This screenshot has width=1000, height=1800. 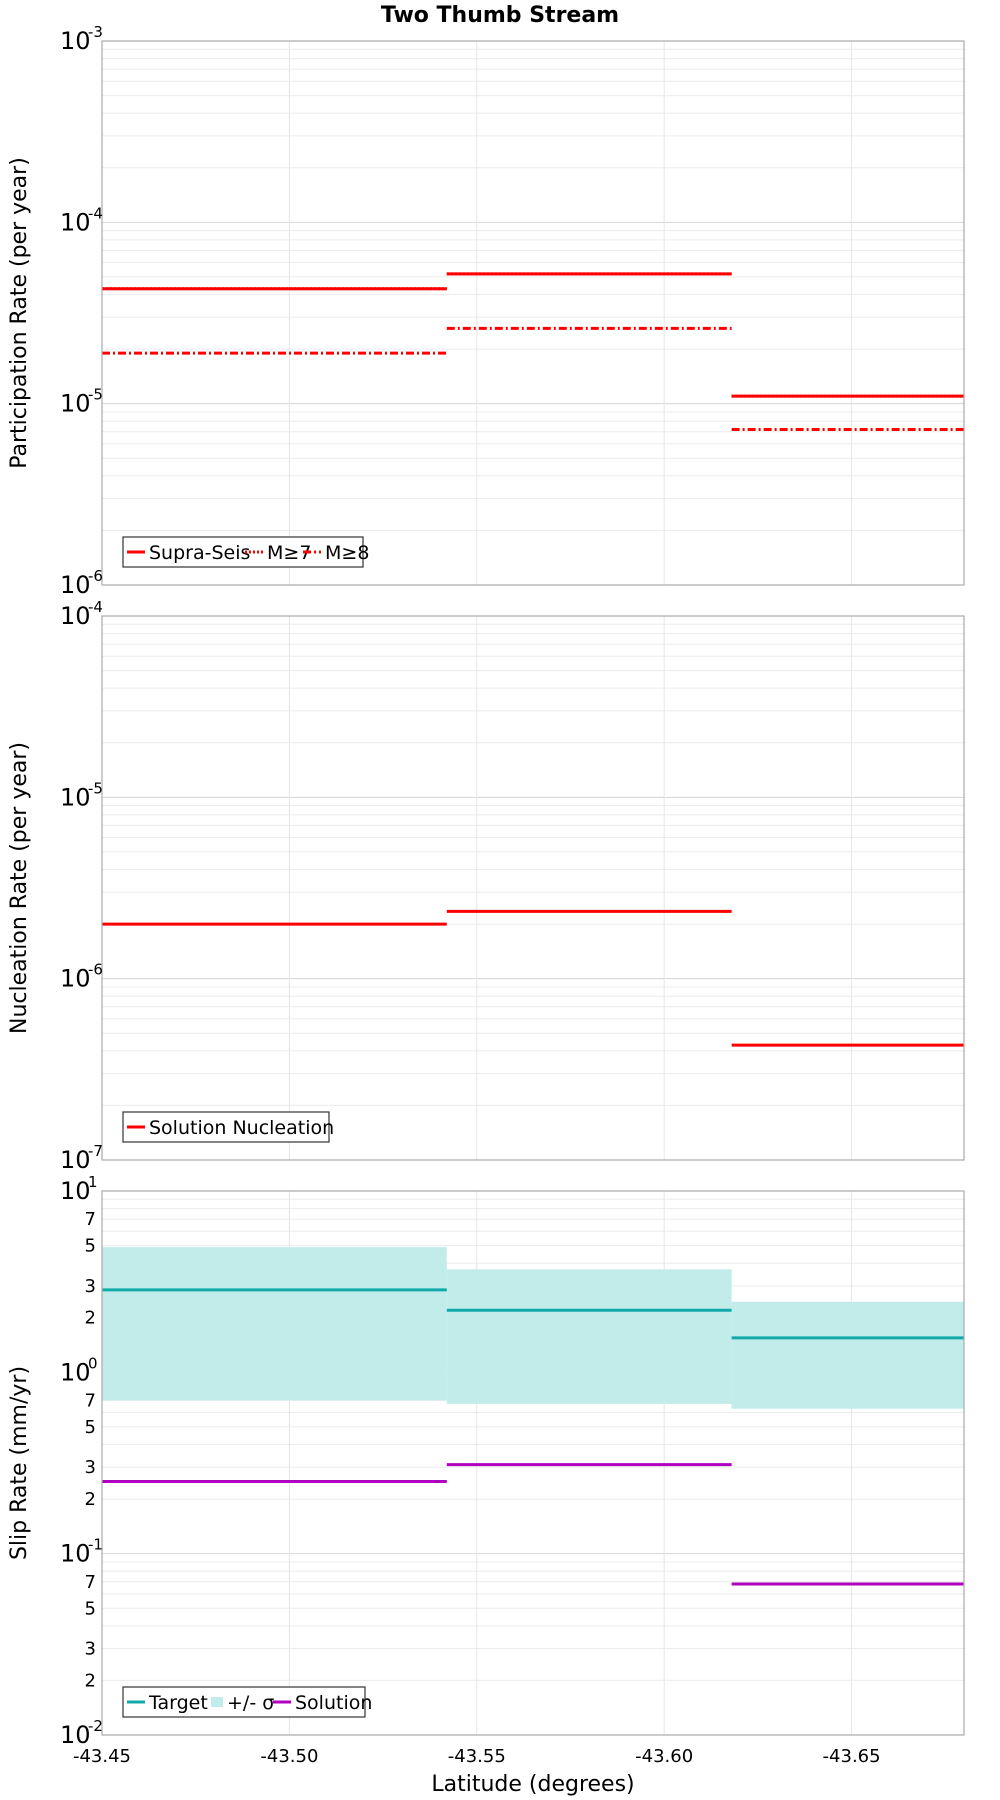 I want to click on legend-label: M≥7, so click(x=289, y=553).